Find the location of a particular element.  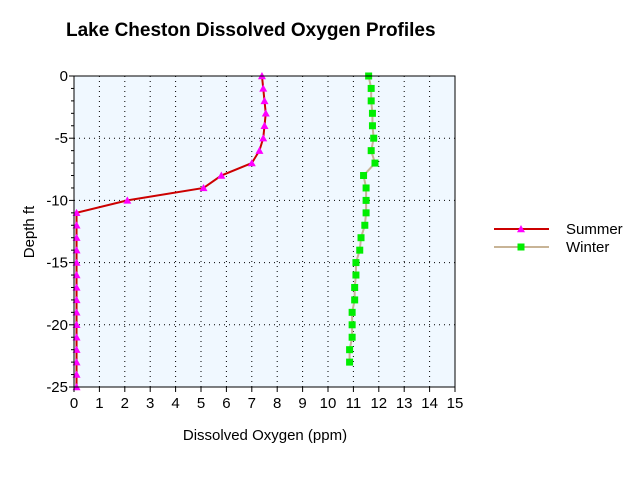

legend-item-summer: Summer is located at coordinates (558, 229).